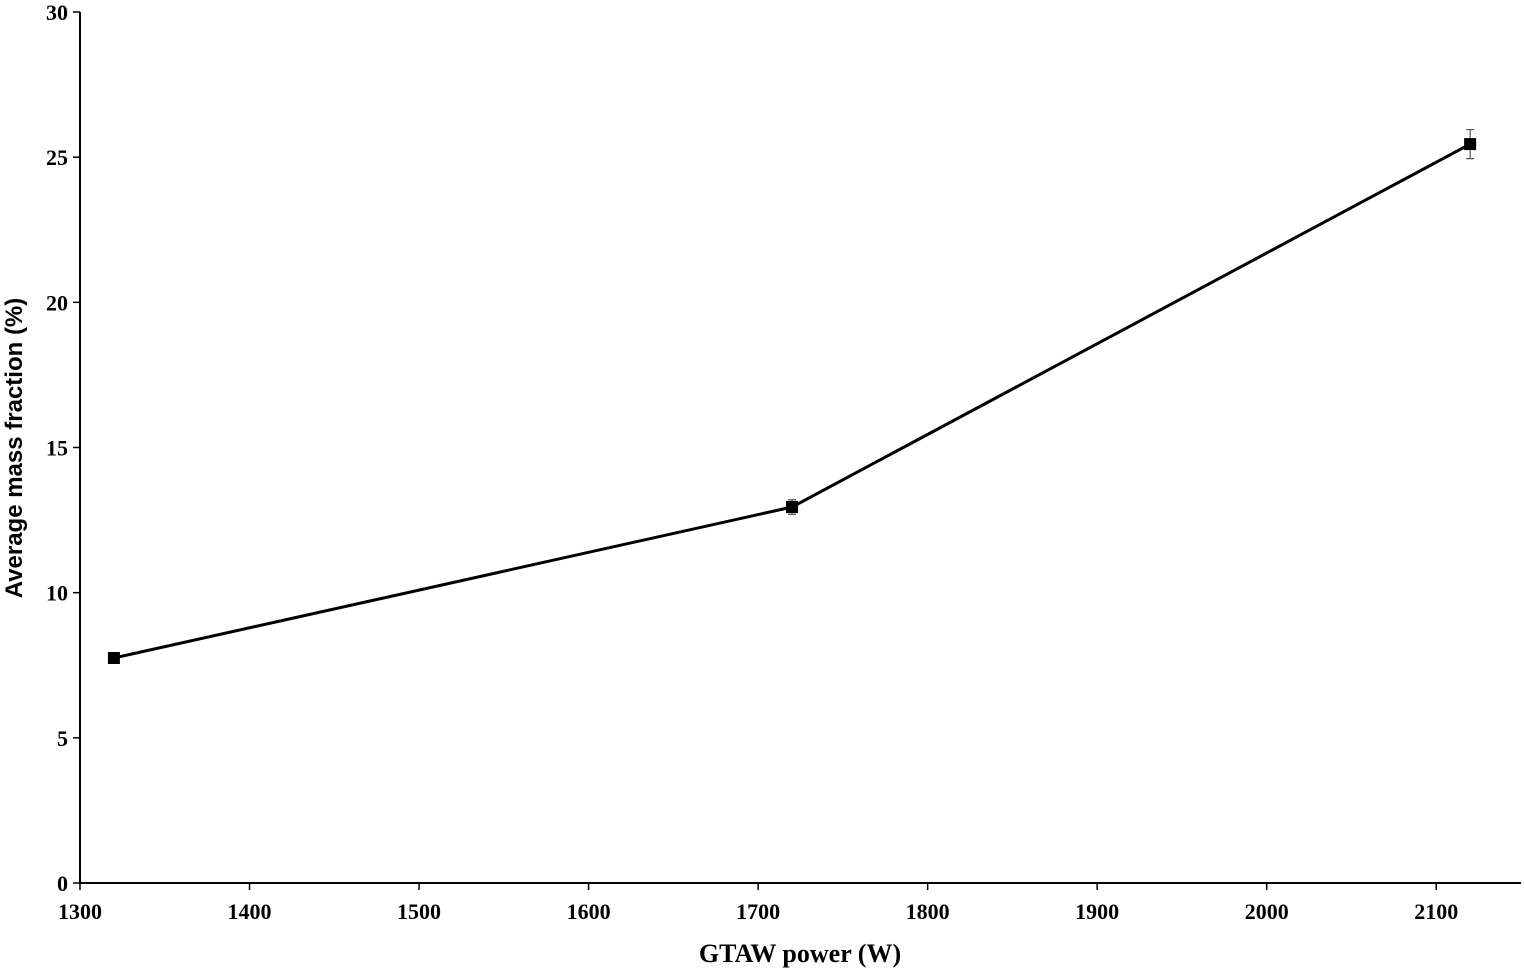 This screenshot has width=1524, height=978. What do you see at coordinates (1267, 911) in the screenshot?
I see `x-tick-label: 2000` at bounding box center [1267, 911].